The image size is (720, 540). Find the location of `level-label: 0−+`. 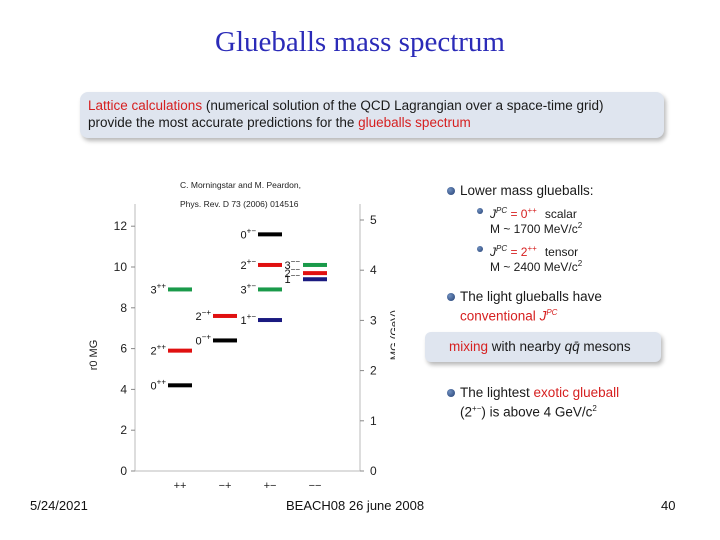

level-label: 0−+ is located at coordinates (204, 339).